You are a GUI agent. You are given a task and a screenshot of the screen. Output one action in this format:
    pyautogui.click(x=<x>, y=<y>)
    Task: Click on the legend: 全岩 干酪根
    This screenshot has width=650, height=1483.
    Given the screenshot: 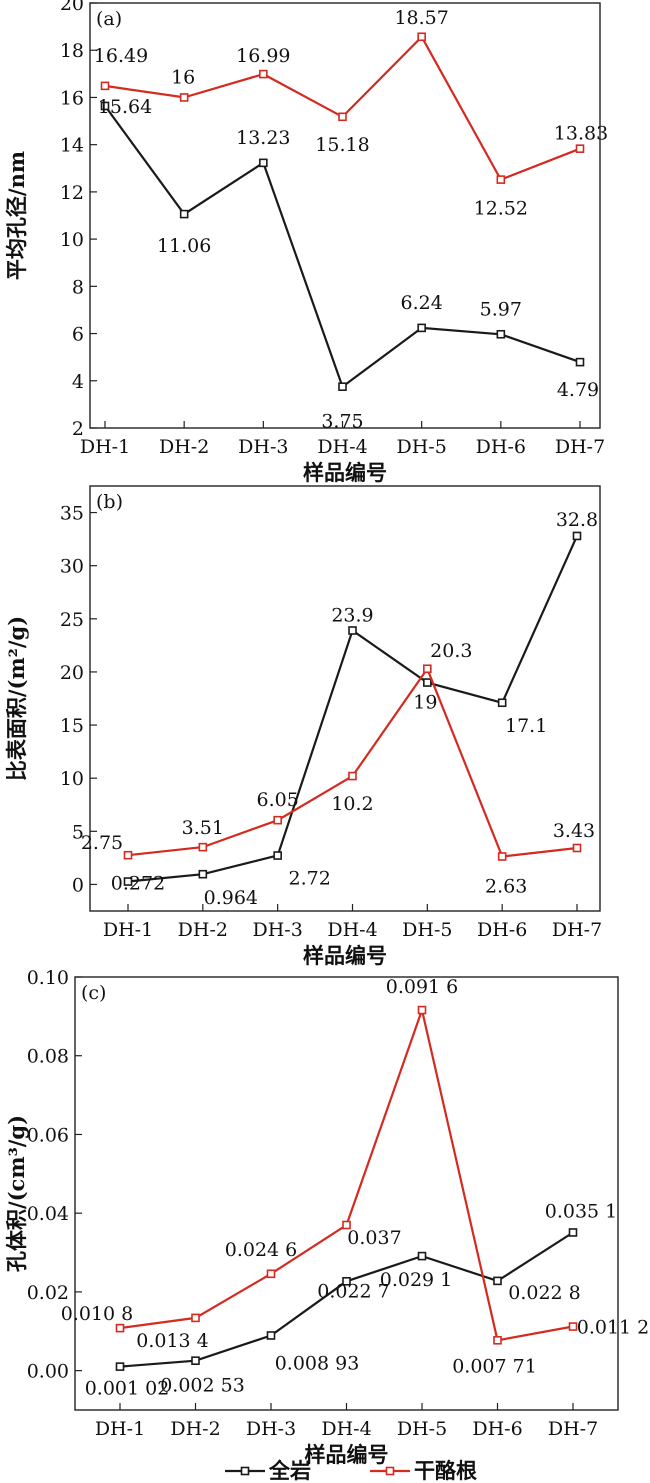 What is the action you would take?
    pyautogui.click(x=351, y=1470)
    